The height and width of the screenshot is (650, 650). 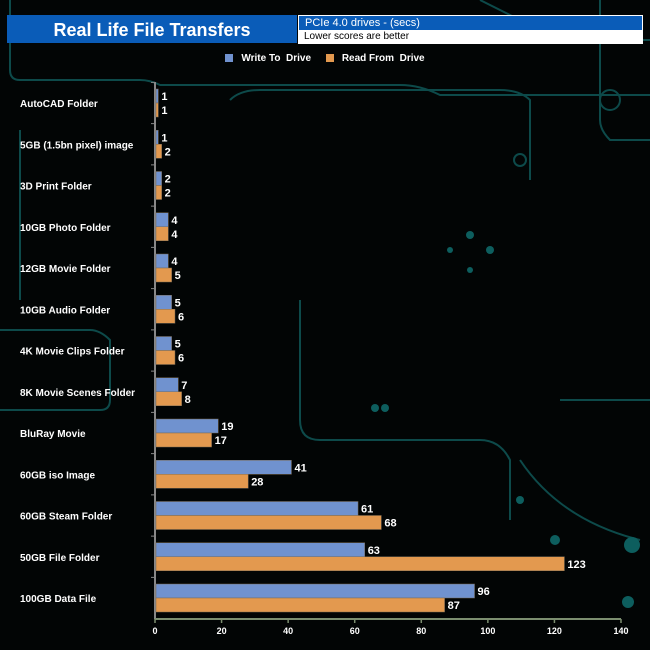 What do you see at coordinates (454, 606) in the screenshot?
I see `data-label: 87` at bounding box center [454, 606].